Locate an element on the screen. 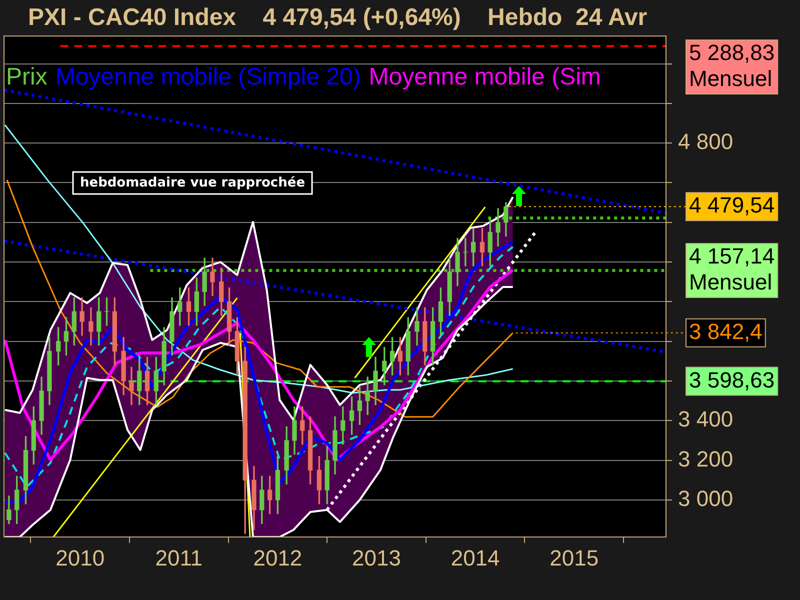 The image size is (800, 600). y-tick-label: 4 800 is located at coordinates (706, 141).